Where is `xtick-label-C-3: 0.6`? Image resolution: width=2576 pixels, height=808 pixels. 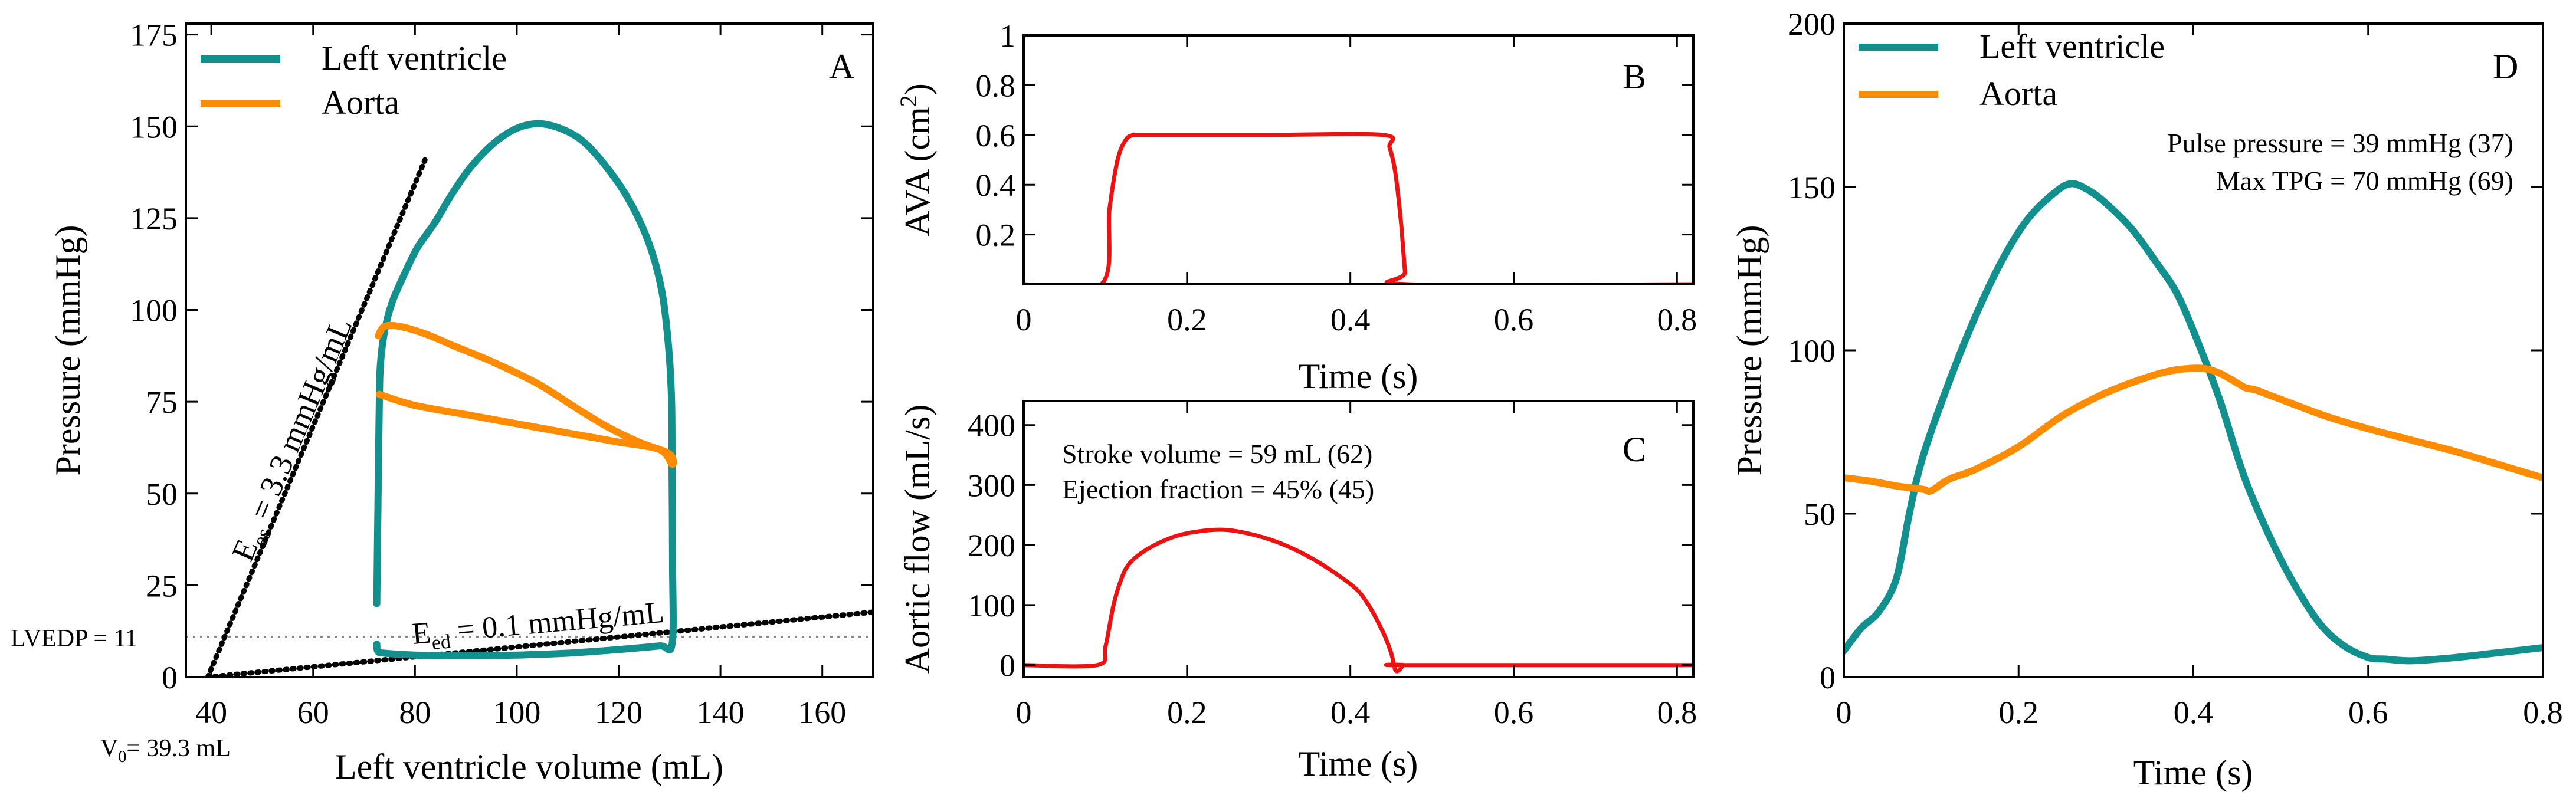
xtick-label-C-3: 0.6 is located at coordinates (1514, 712).